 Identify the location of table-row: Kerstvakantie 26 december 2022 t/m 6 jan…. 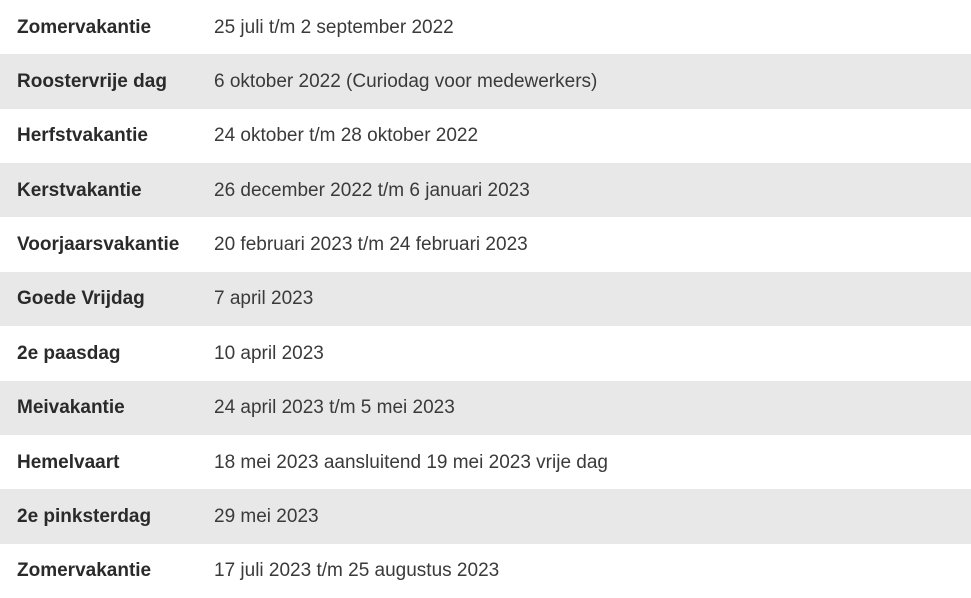
(485, 190).